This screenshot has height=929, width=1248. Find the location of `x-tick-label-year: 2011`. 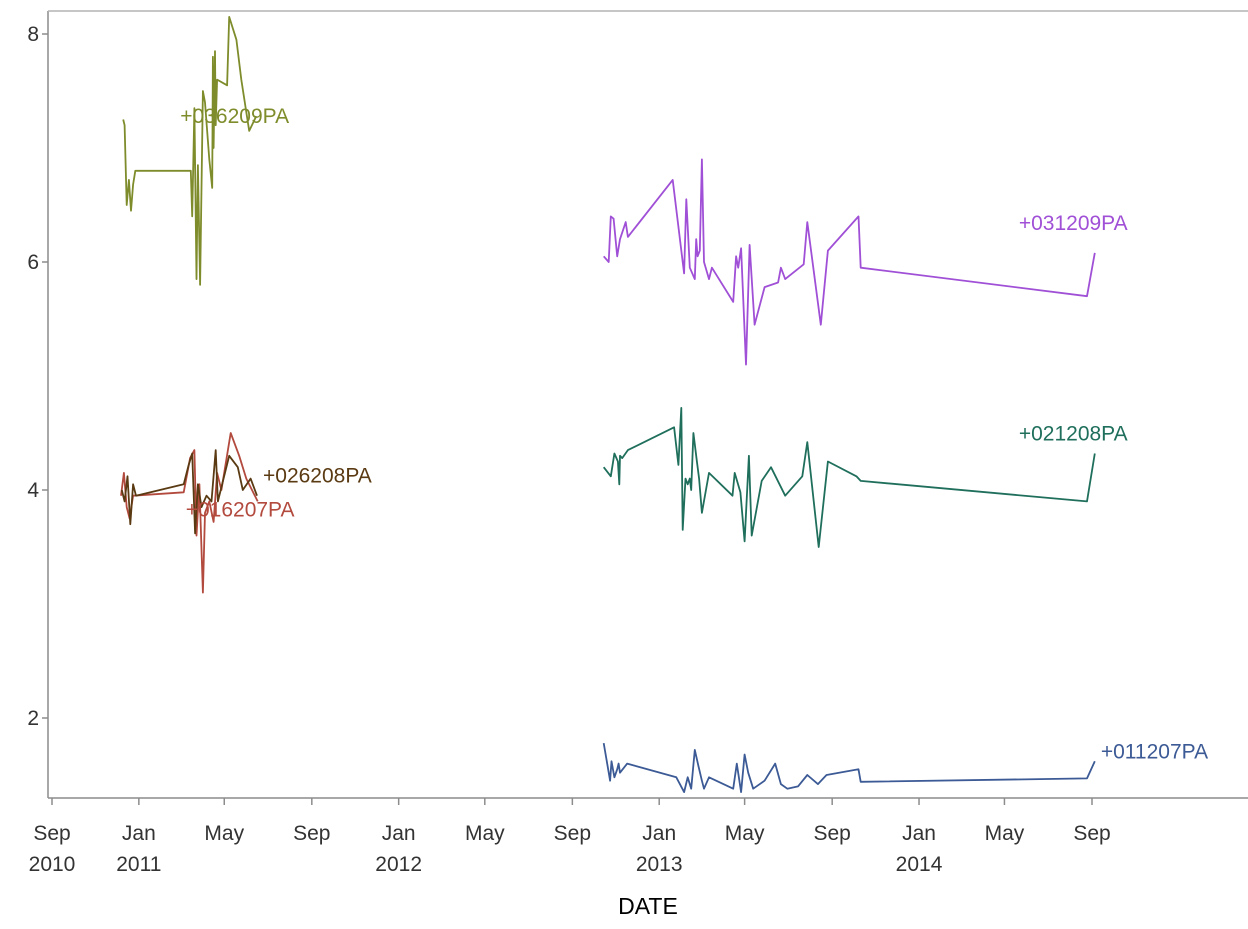

x-tick-label-year: 2011 is located at coordinates (138, 864).